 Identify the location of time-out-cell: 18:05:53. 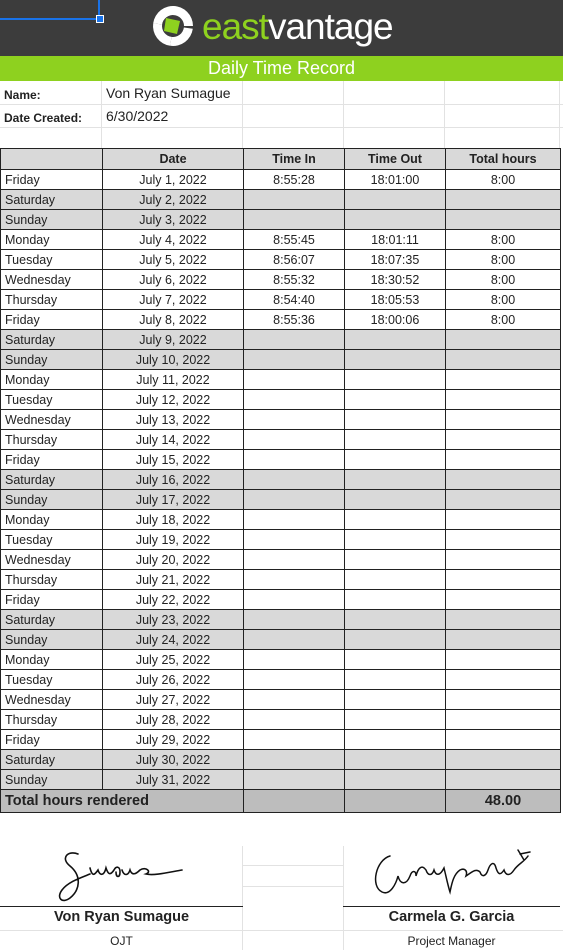
(395, 299).